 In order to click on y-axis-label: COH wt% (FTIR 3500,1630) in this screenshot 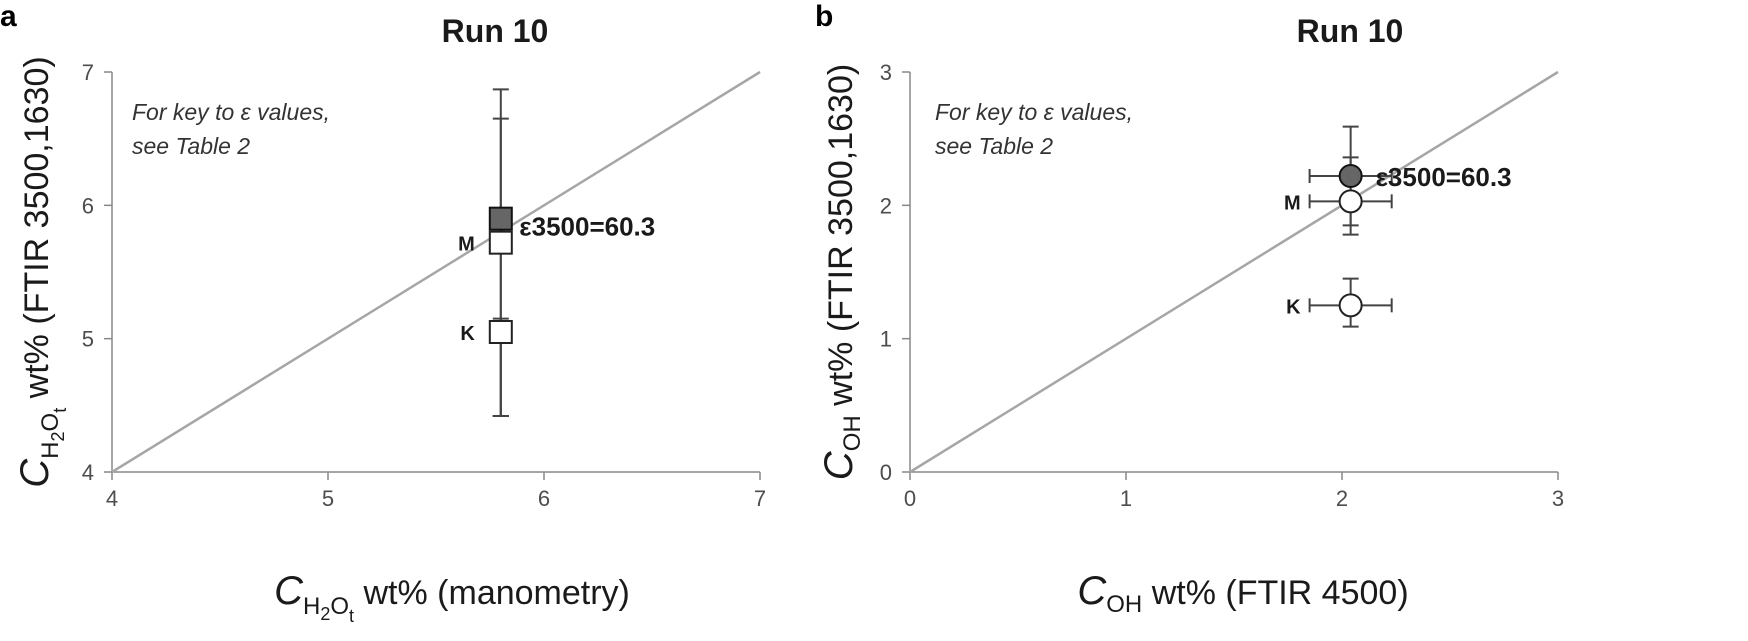, I will do `click(841, 272)`.